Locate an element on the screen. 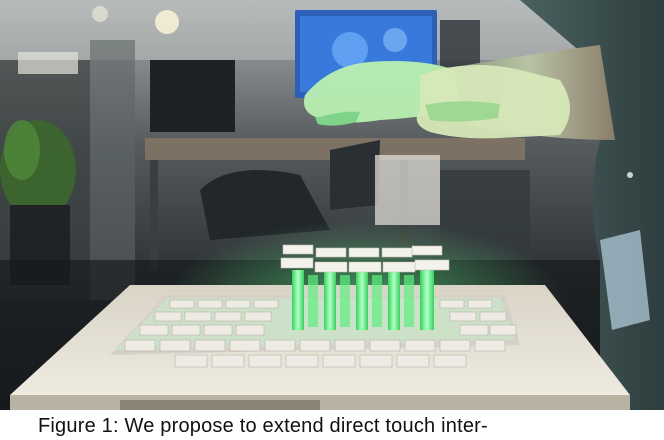 Image resolution: width=664 pixels, height=440 pixels. office-chair-back is located at coordinates (355, 175).